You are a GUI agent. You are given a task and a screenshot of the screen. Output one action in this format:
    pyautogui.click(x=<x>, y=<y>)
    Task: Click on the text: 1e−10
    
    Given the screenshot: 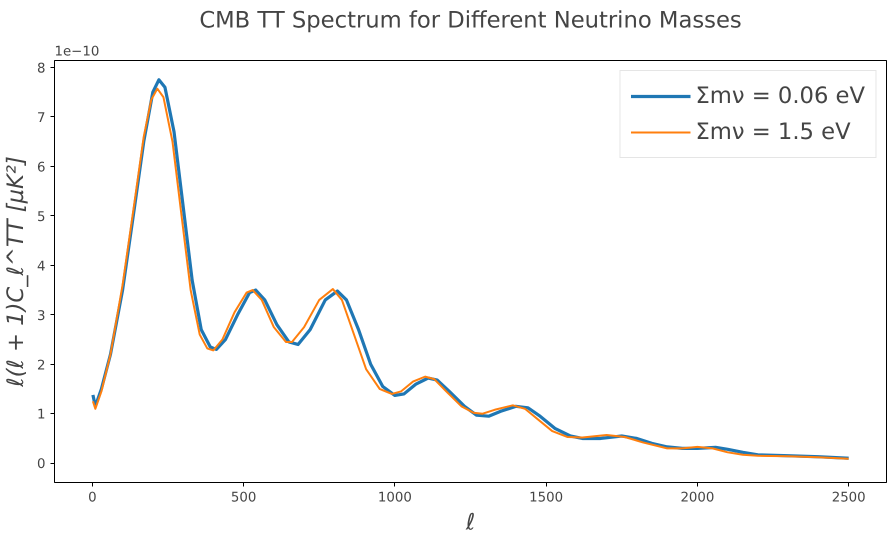 What is the action you would take?
    pyautogui.click(x=77, y=52)
    